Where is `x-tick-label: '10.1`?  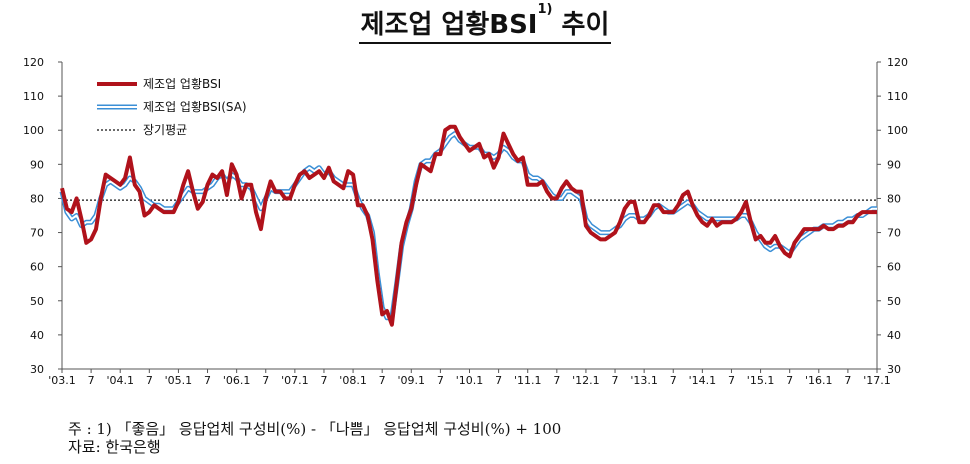
x-tick-label: '10.1 is located at coordinates (470, 380).